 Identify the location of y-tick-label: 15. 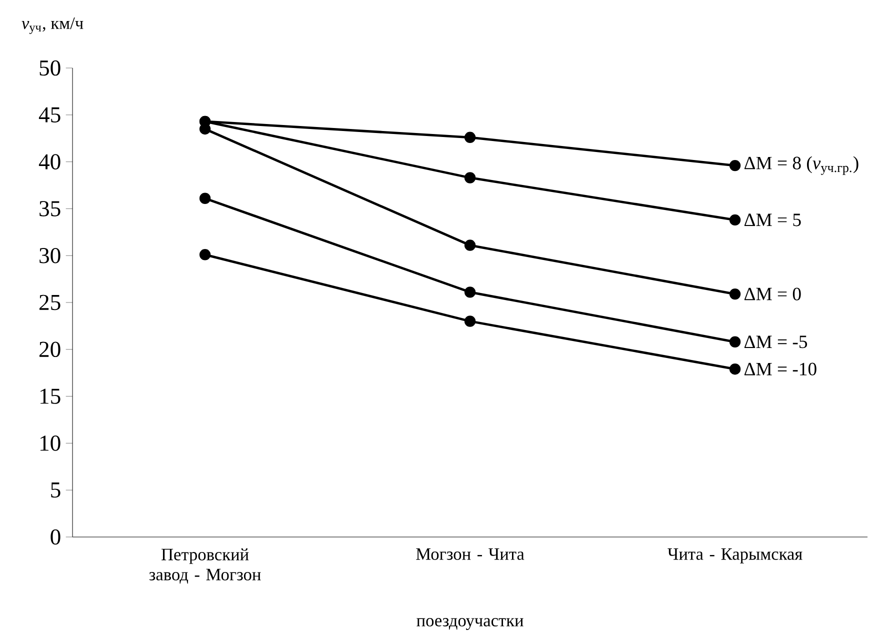
(50, 396).